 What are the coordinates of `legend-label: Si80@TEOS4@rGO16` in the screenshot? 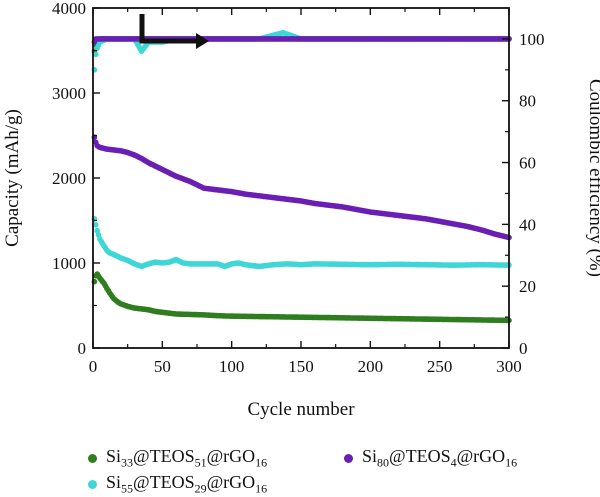 It's located at (440, 458).